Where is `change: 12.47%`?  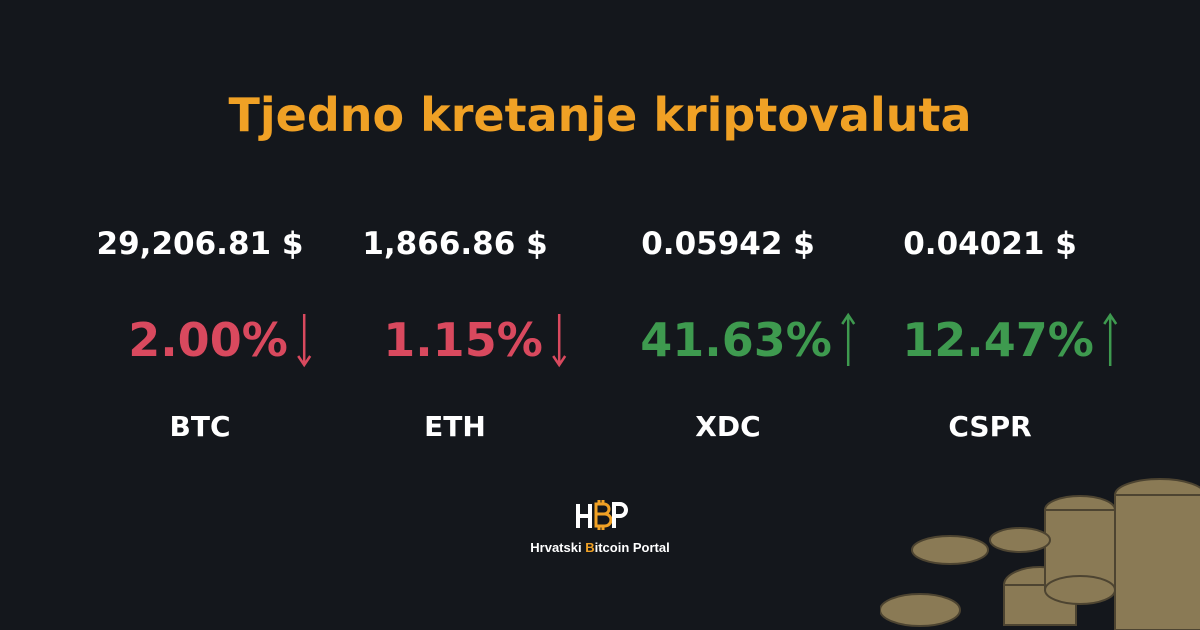
change: 12.47% is located at coordinates (1010, 340).